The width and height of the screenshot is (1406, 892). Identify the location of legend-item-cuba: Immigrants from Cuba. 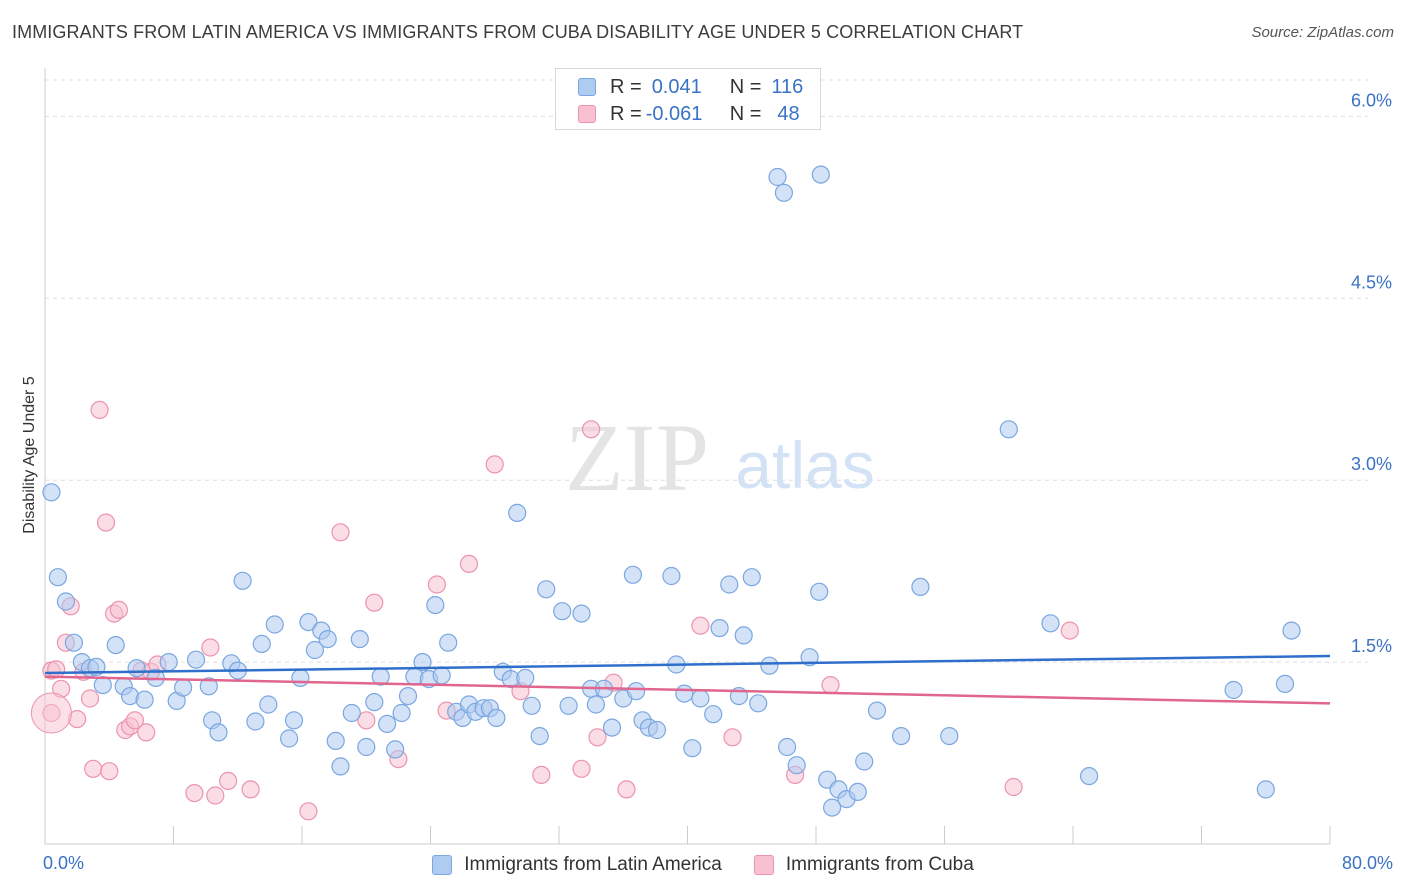
(863, 865).